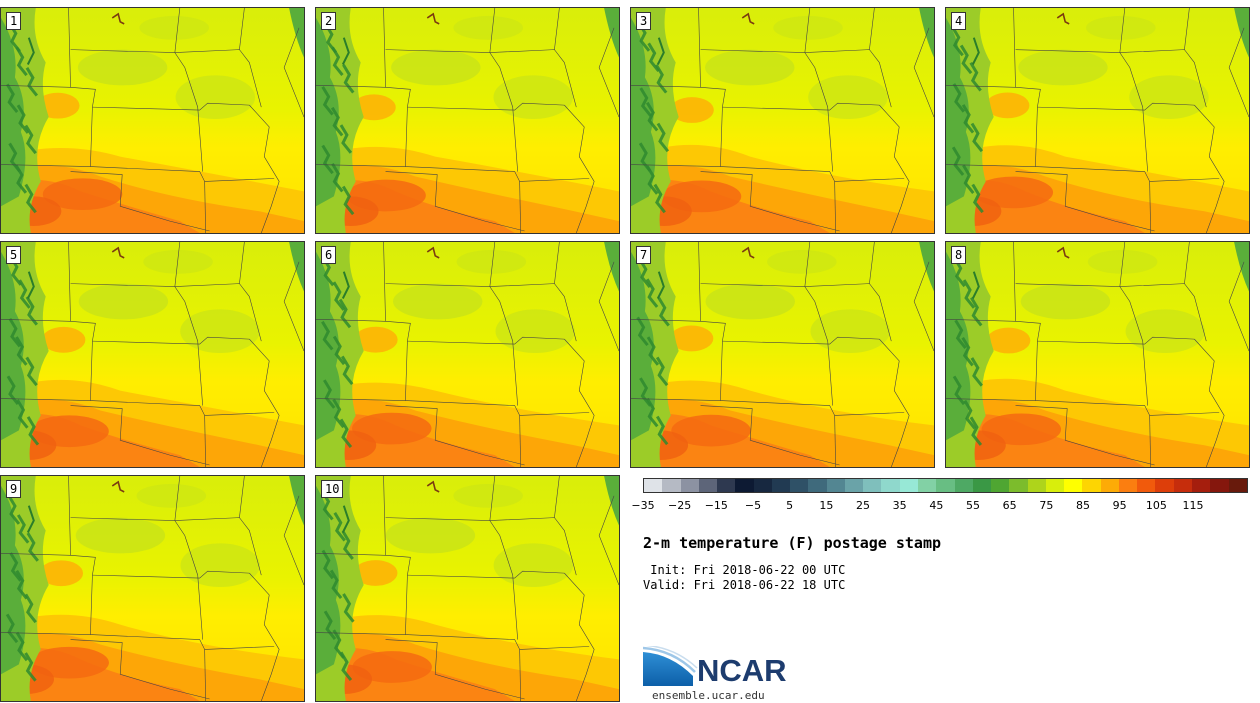  What do you see at coordinates (1097, 354) in the screenshot?
I see `member-panel-8: 8` at bounding box center [1097, 354].